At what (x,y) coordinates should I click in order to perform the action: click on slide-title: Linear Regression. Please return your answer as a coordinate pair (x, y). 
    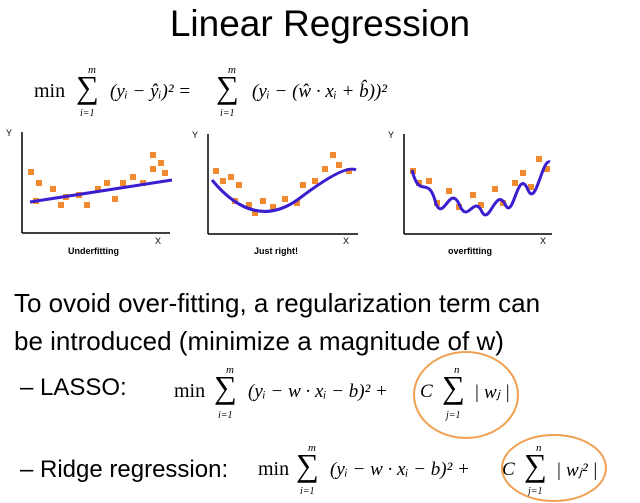
    Looking at the image, I should click on (320, 23).